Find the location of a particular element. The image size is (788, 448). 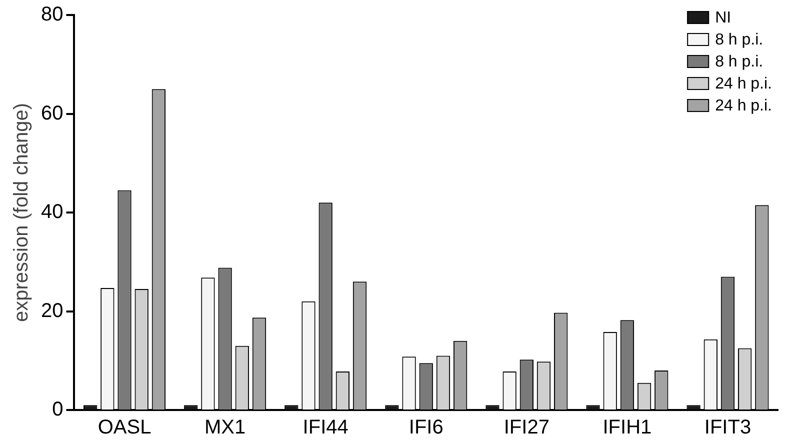

x-tick-label: IFI44 is located at coordinates (325, 427).